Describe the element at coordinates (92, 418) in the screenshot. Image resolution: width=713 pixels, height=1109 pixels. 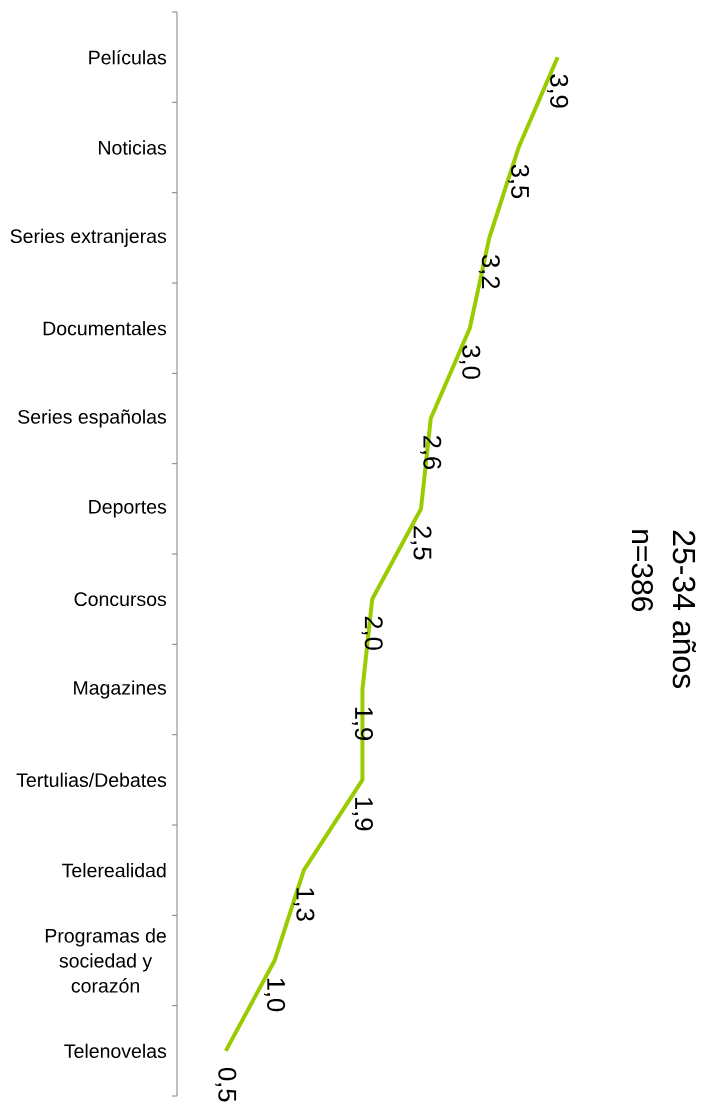
I see `y-tick-label: Series españolas` at that location.